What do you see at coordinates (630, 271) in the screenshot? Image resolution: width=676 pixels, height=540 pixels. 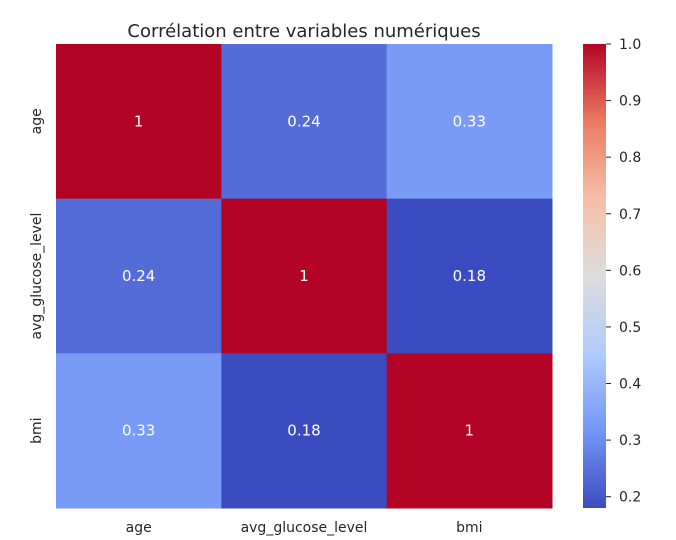 I see `colorbar-tick-label: 0.6` at bounding box center [630, 271].